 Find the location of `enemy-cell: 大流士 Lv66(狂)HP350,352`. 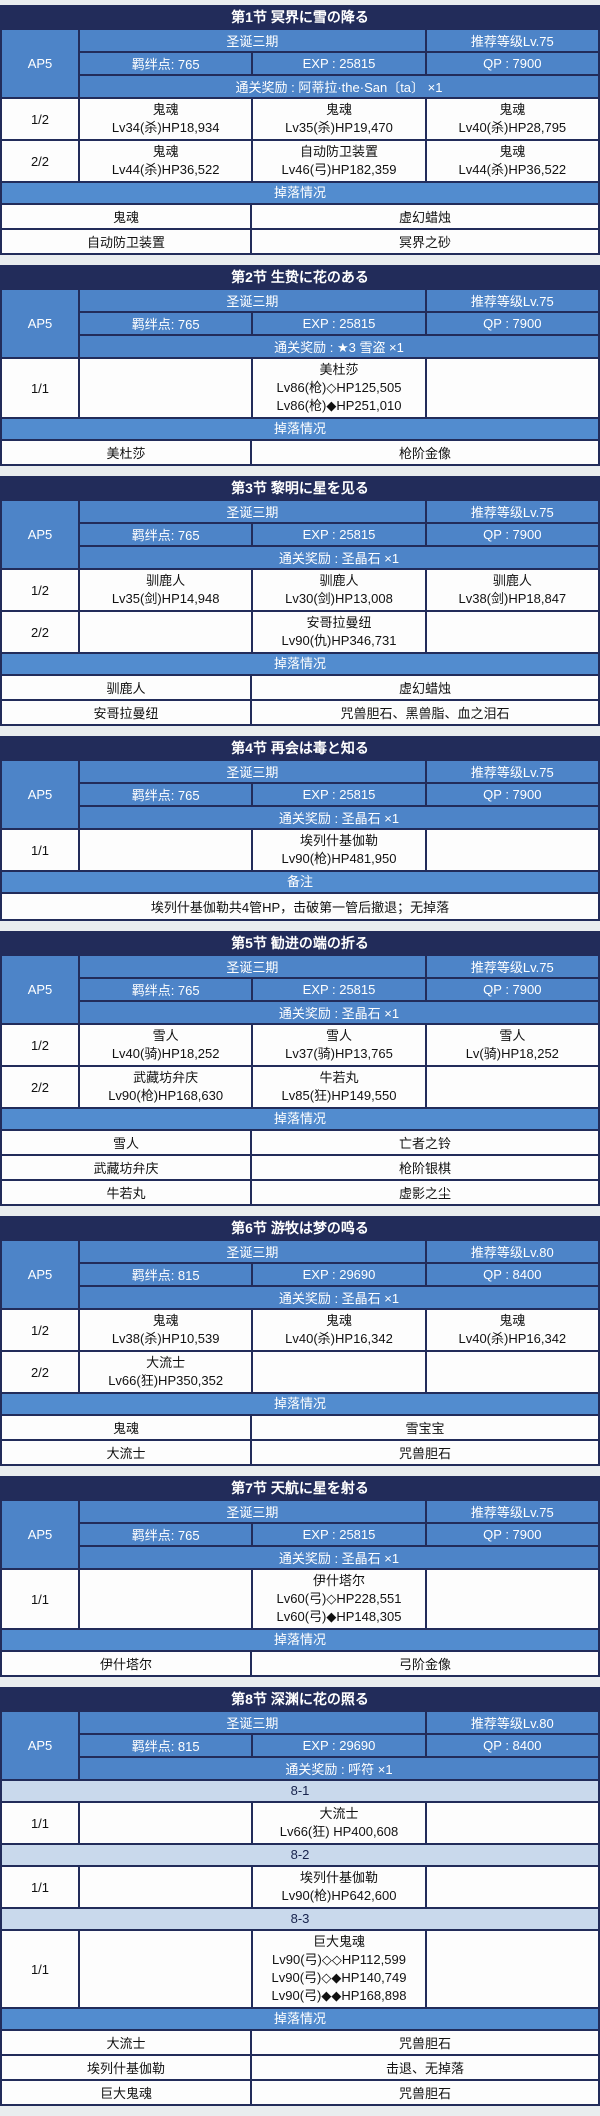

enemy-cell: 大流士 Lv66(狂)HP350,352 is located at coordinates (166, 1372).